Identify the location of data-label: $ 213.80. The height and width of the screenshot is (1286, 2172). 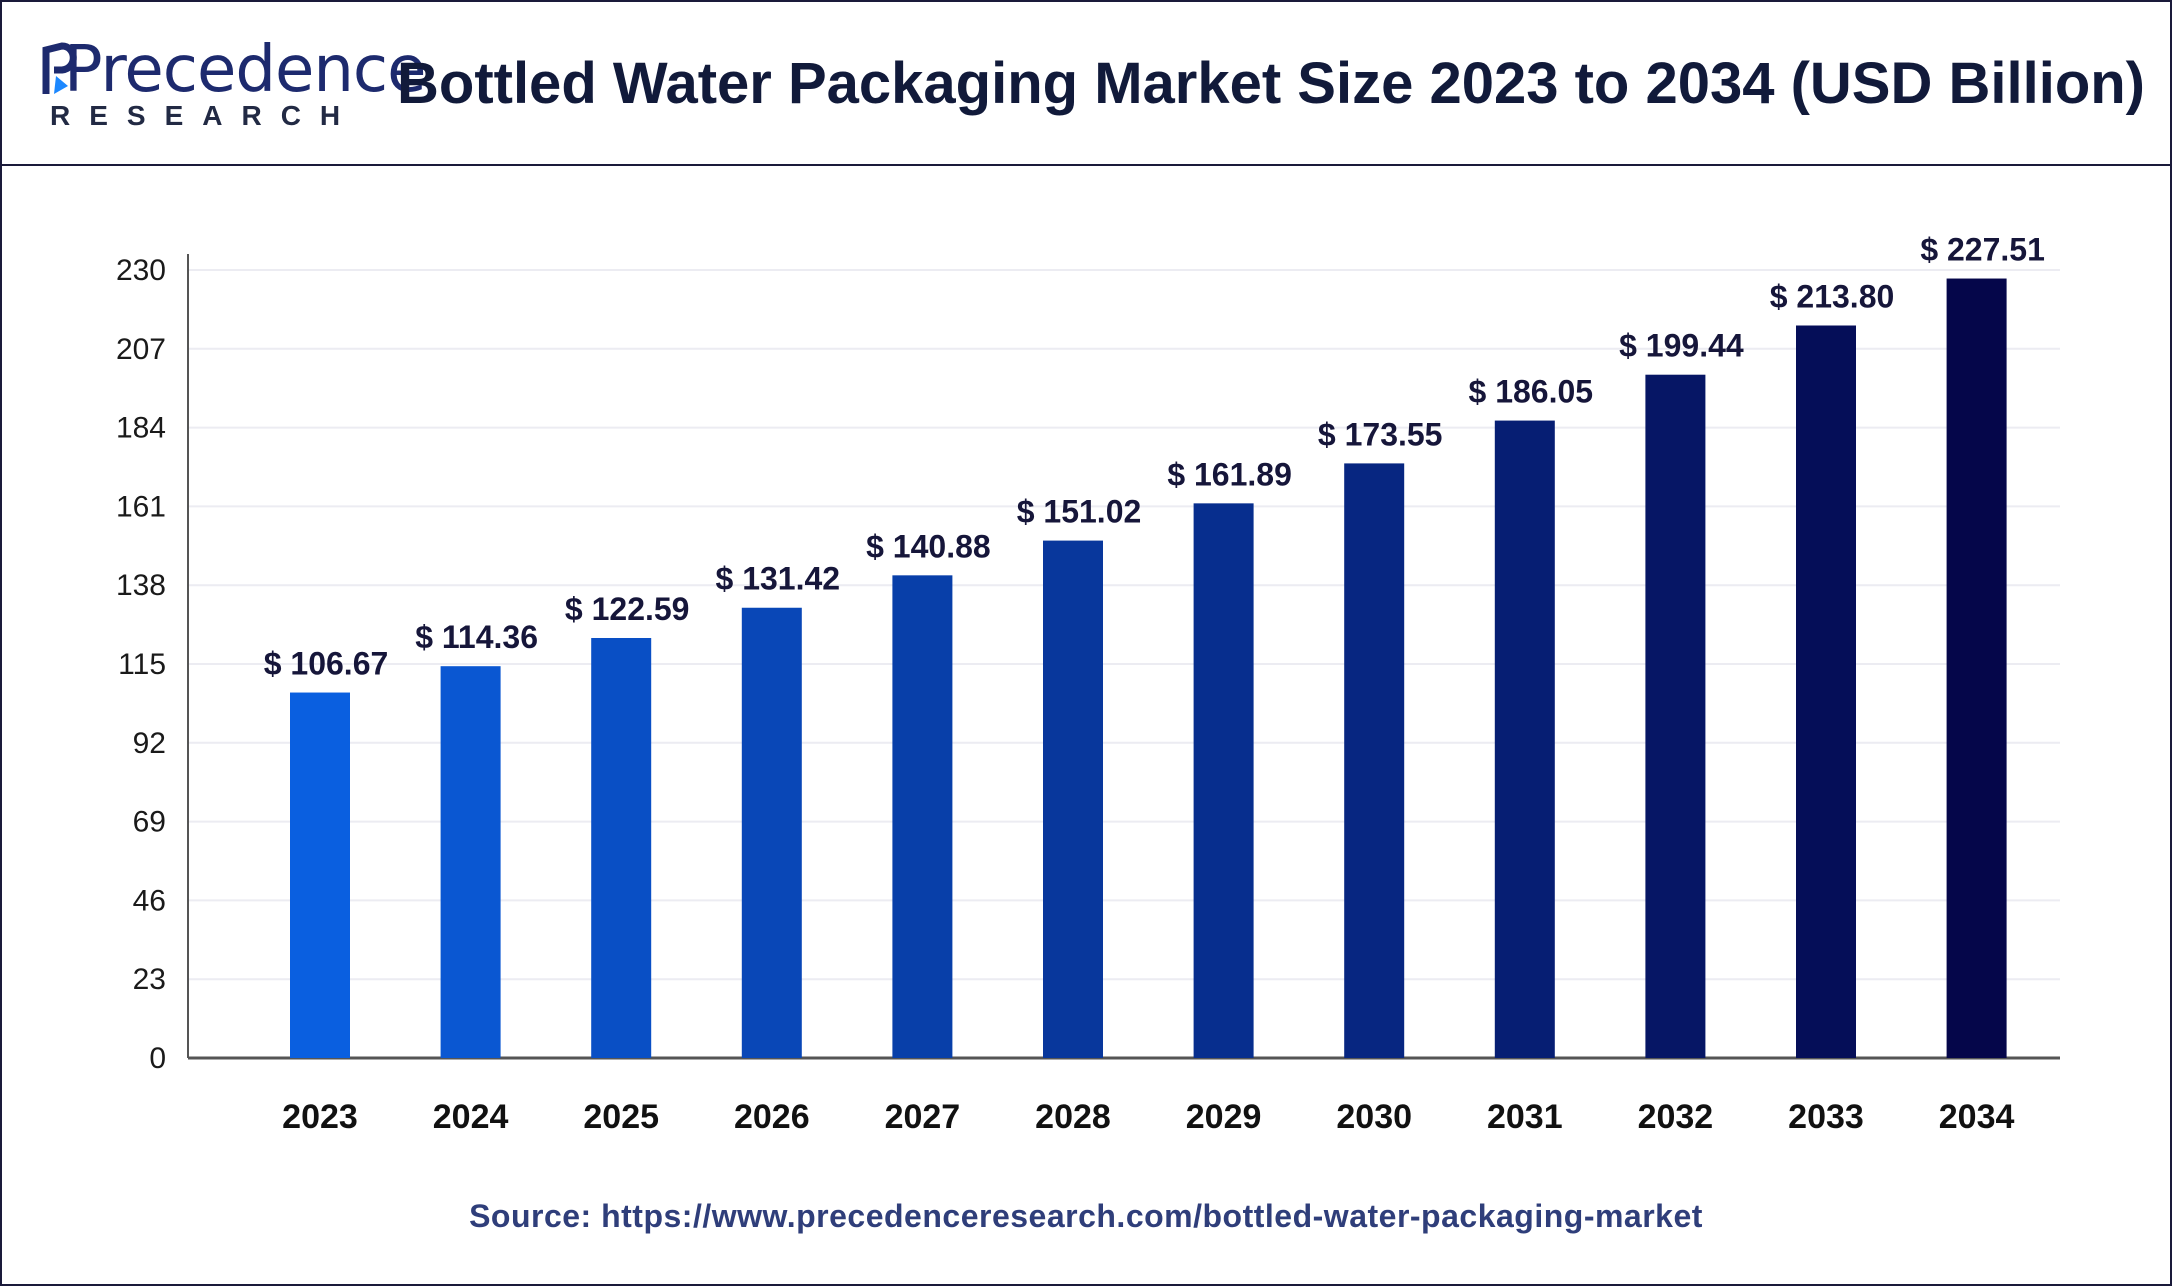
(1832, 297).